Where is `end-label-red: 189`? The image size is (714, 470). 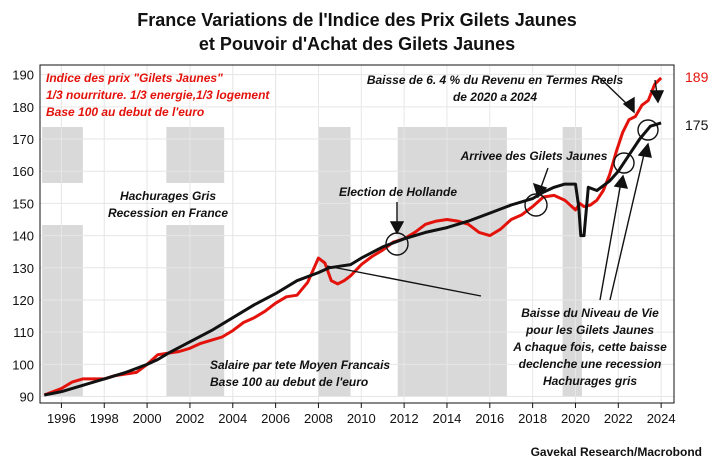 end-label-red: 189 is located at coordinates (697, 77).